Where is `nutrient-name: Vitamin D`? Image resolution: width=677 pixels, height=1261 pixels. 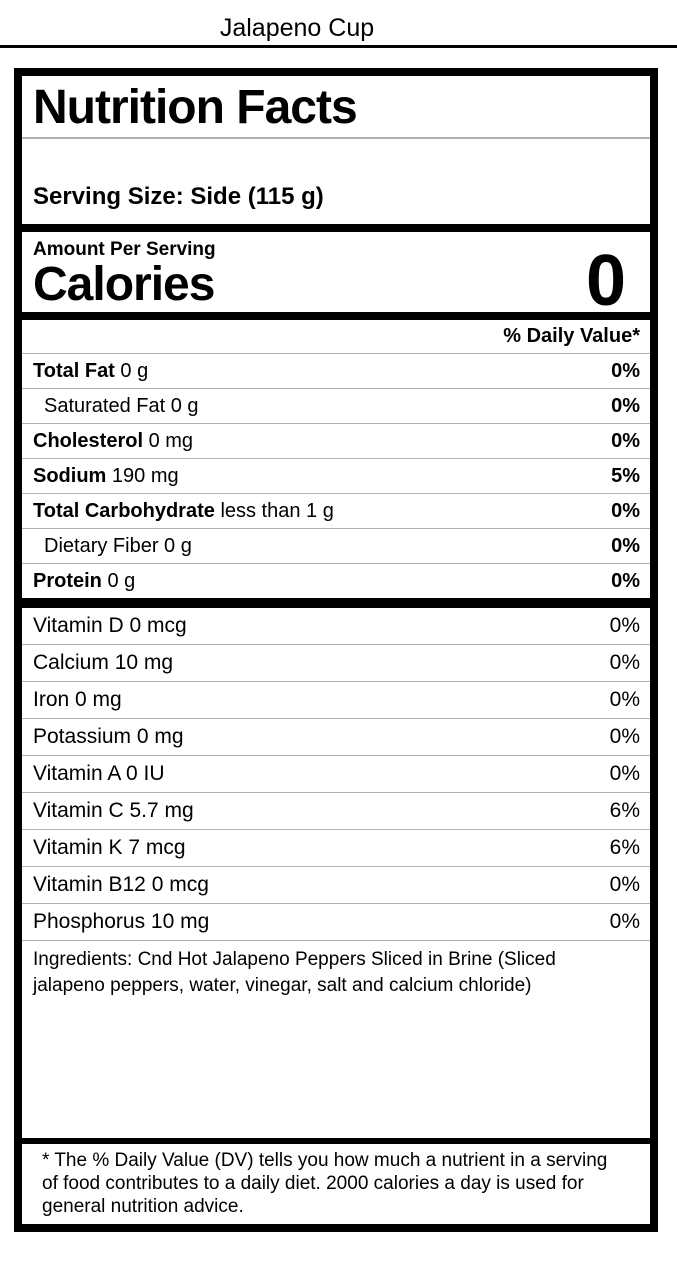
nutrient-name: Vitamin D is located at coordinates (78, 625).